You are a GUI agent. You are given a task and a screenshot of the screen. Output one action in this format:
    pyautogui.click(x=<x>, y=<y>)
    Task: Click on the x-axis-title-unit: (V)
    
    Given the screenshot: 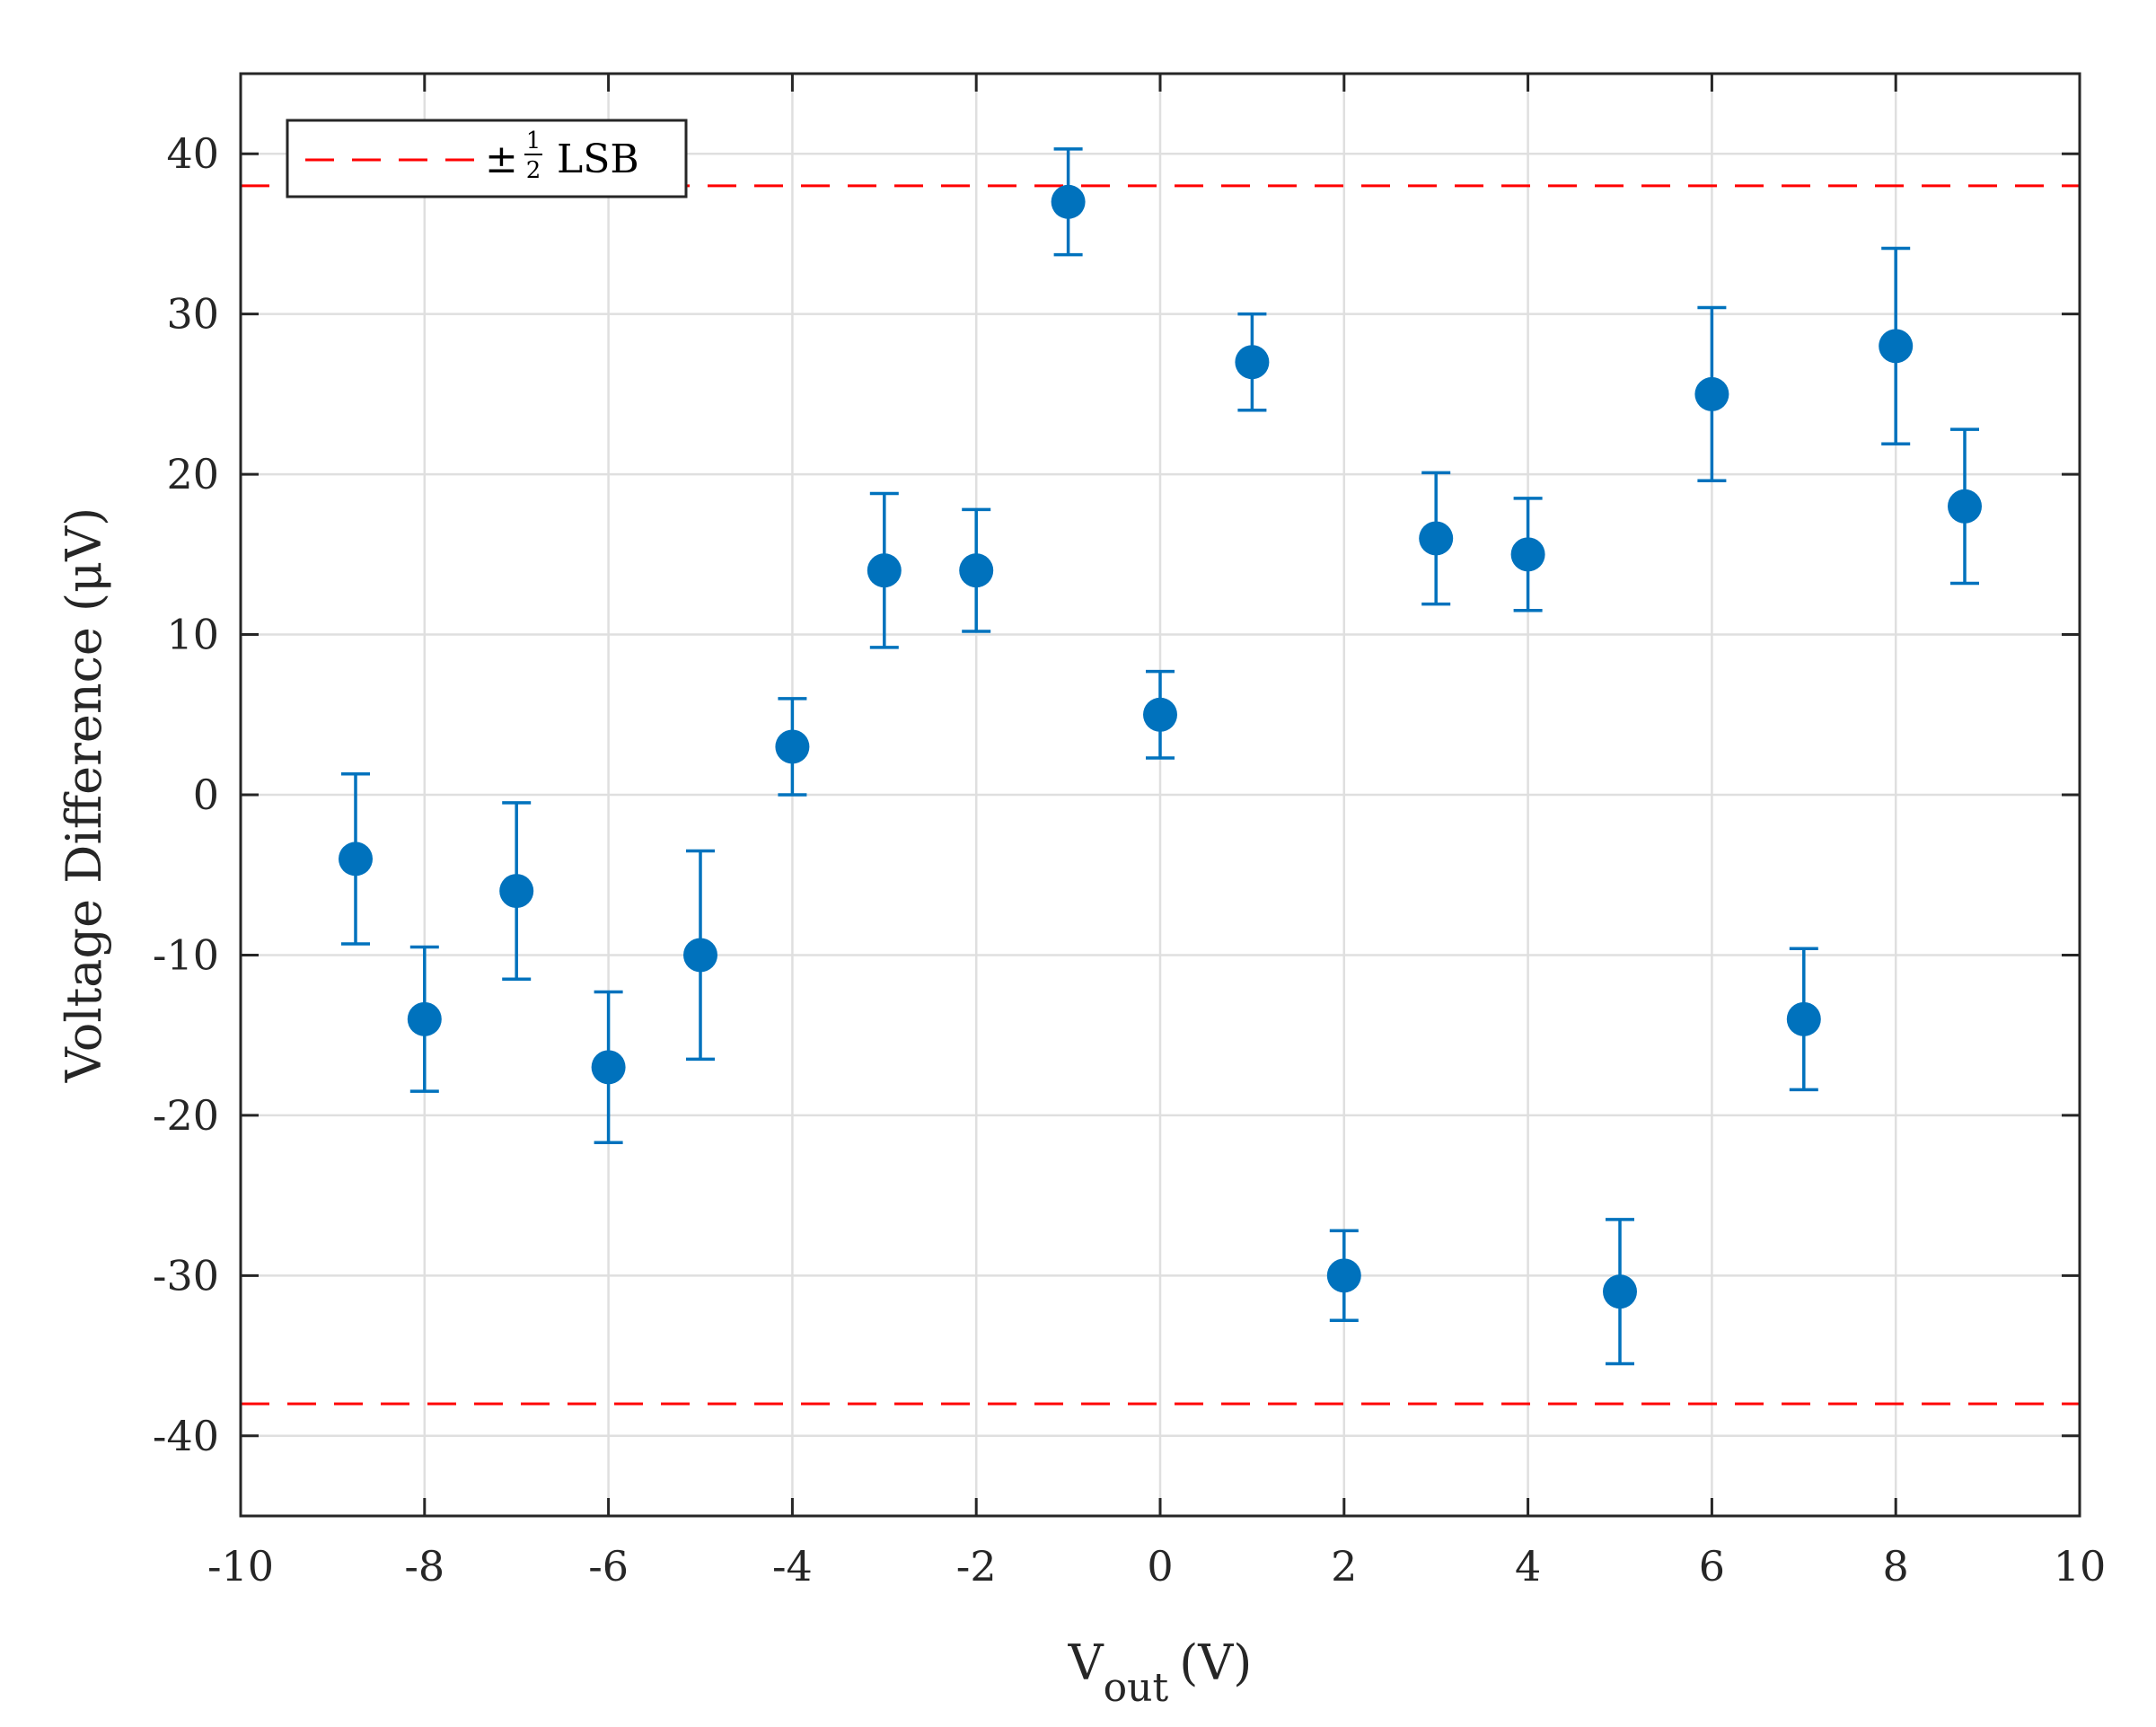 What is the action you would take?
    pyautogui.click(x=1215, y=1662)
    